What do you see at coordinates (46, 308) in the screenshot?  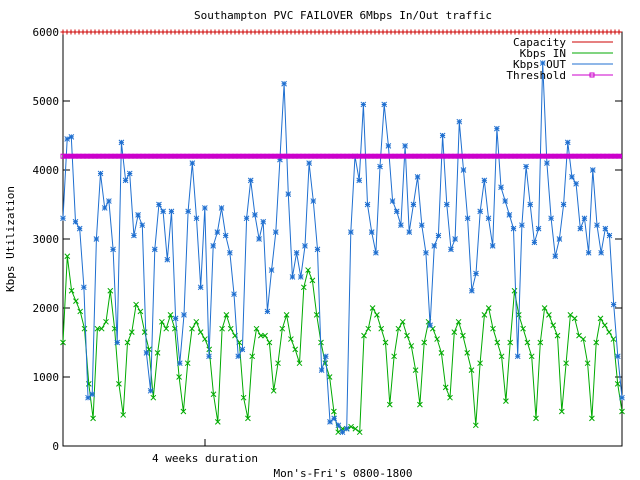 I see `y-tick-label: 2000` at bounding box center [46, 308].